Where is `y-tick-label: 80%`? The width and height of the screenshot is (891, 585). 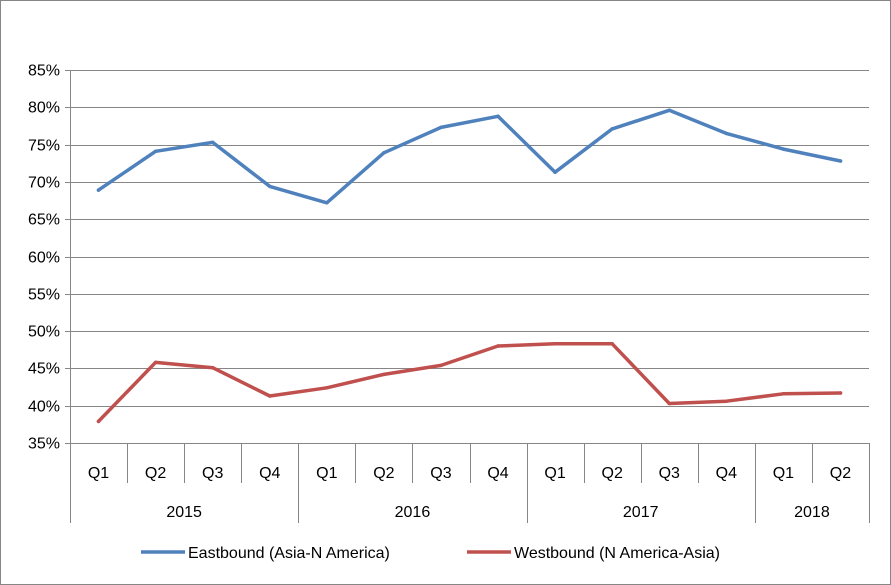
y-tick-label: 80% is located at coordinates (44, 108).